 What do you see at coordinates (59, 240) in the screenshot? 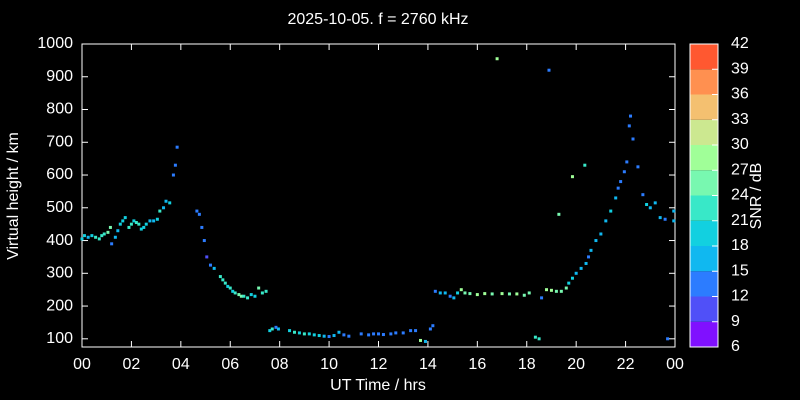
I see `y-tick-label: 400` at bounding box center [59, 240].